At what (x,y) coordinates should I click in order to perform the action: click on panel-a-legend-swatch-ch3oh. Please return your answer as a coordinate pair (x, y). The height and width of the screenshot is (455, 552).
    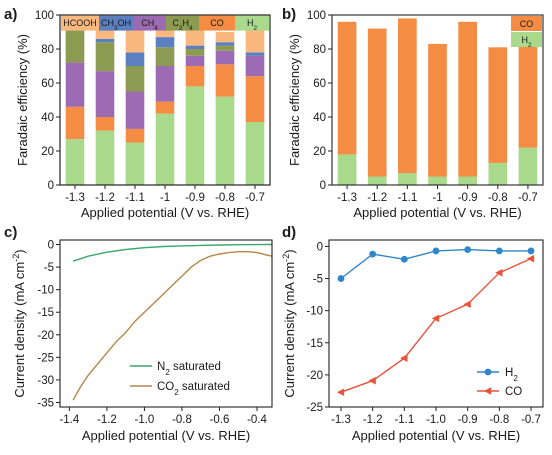
    Looking at the image, I should click on (116, 23).